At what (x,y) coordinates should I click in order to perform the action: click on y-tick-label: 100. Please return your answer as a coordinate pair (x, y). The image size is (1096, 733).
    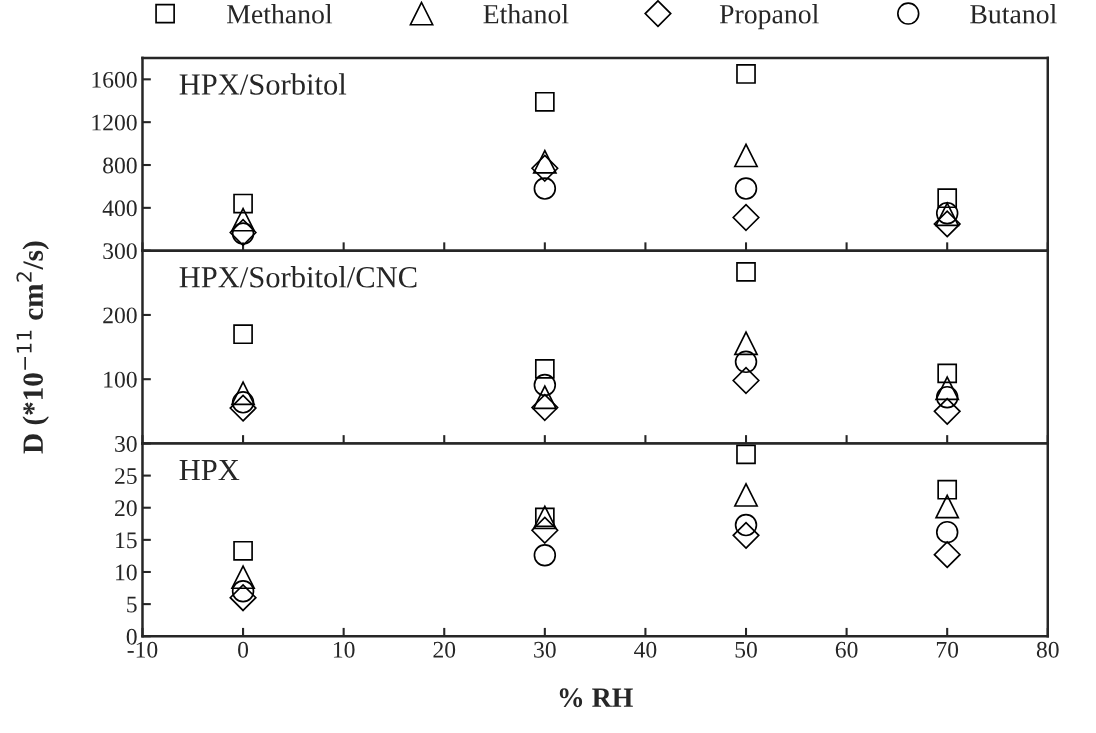
    Looking at the image, I should click on (120, 379).